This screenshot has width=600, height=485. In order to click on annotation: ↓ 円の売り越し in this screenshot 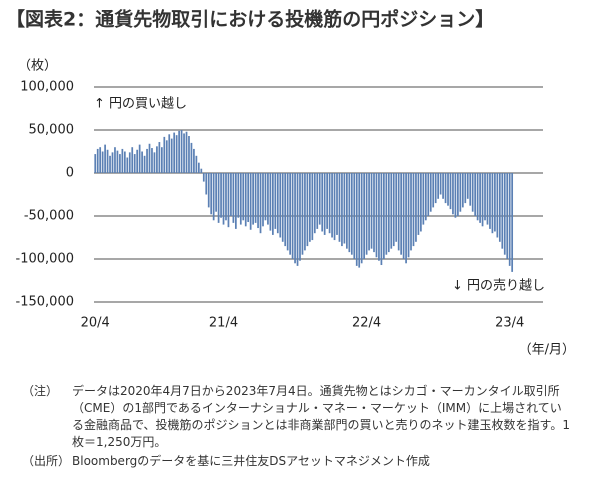, I will do `click(498, 286)`.